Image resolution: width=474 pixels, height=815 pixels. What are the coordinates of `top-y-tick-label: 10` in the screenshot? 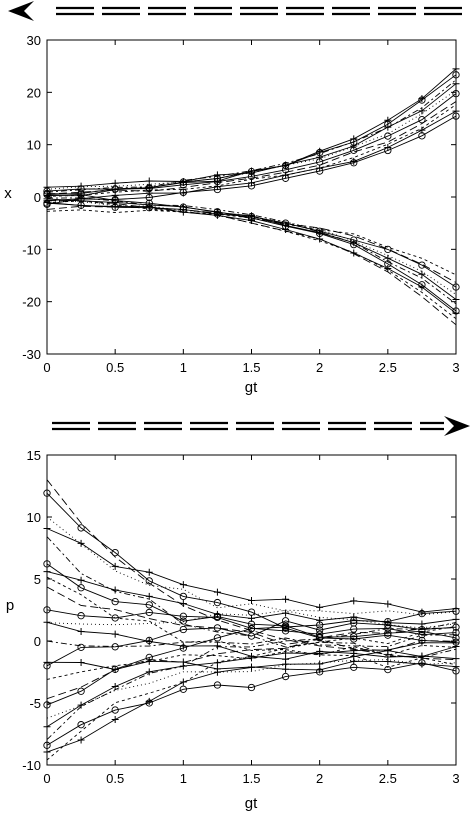 It's located at (34, 145).